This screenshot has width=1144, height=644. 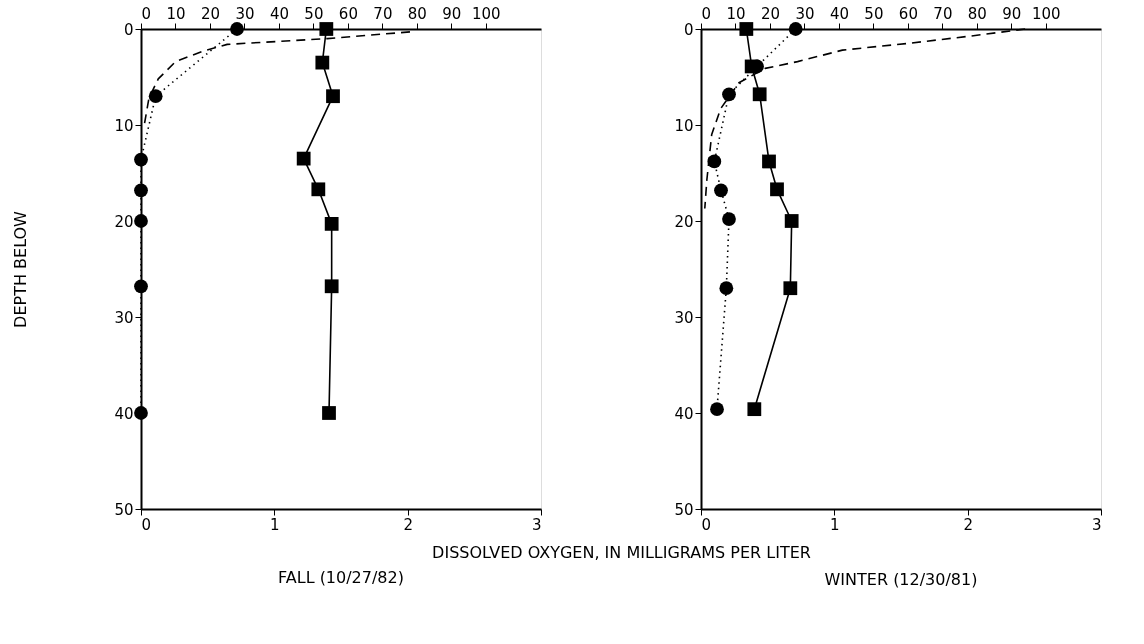 What do you see at coordinates (341, 577) in the screenshot?
I see `text: FALL (10/27/82)` at bounding box center [341, 577].